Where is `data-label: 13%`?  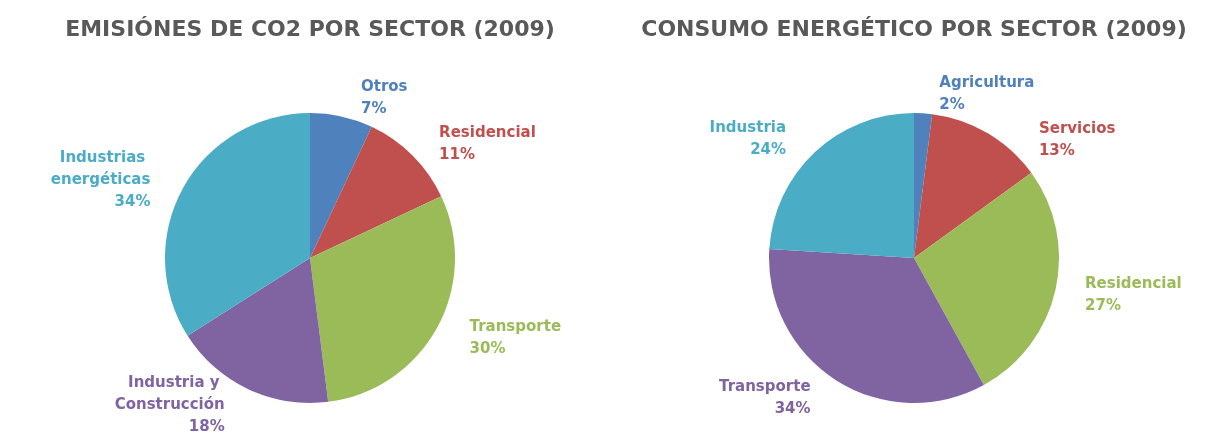
data-label: 13% is located at coordinates (1056, 150).